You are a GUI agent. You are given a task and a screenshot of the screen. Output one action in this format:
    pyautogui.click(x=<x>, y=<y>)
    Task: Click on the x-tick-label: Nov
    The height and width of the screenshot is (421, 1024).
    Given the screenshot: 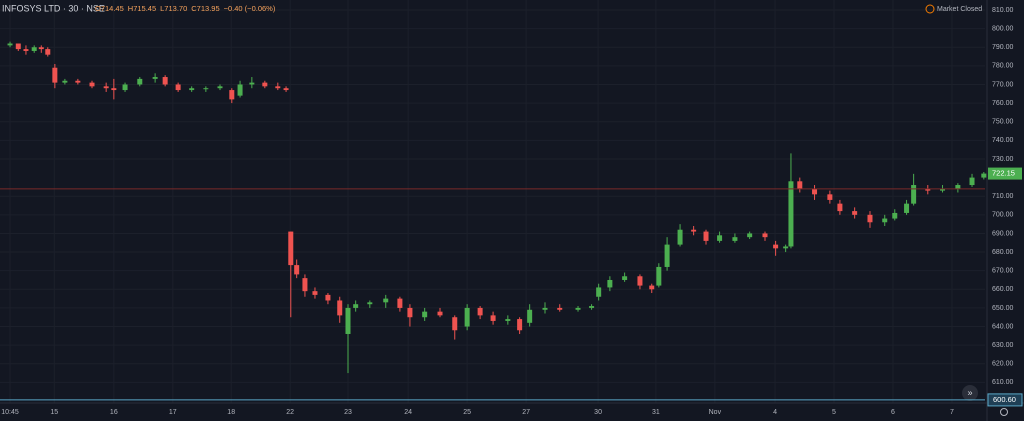 What is the action you would take?
    pyautogui.click(x=715, y=412)
    